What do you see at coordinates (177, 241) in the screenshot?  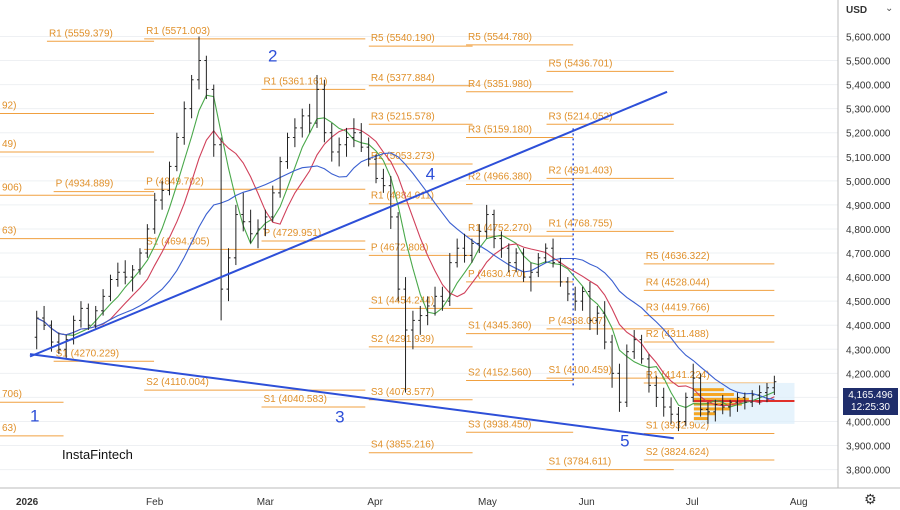 I see `pivot-label: S1 (4694.305)` at bounding box center [177, 241].